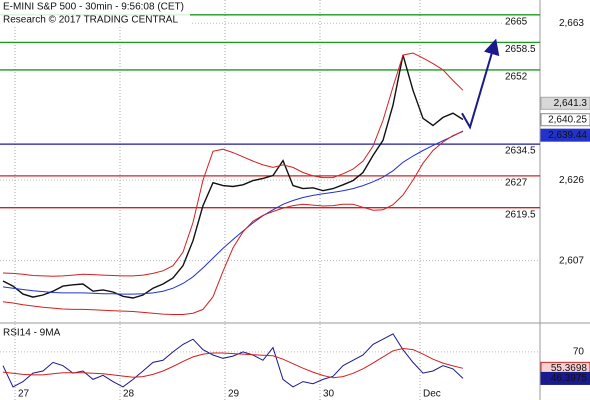  What do you see at coordinates (567, 135) in the screenshot?
I see `value-label: 2,639.44` at bounding box center [567, 135].